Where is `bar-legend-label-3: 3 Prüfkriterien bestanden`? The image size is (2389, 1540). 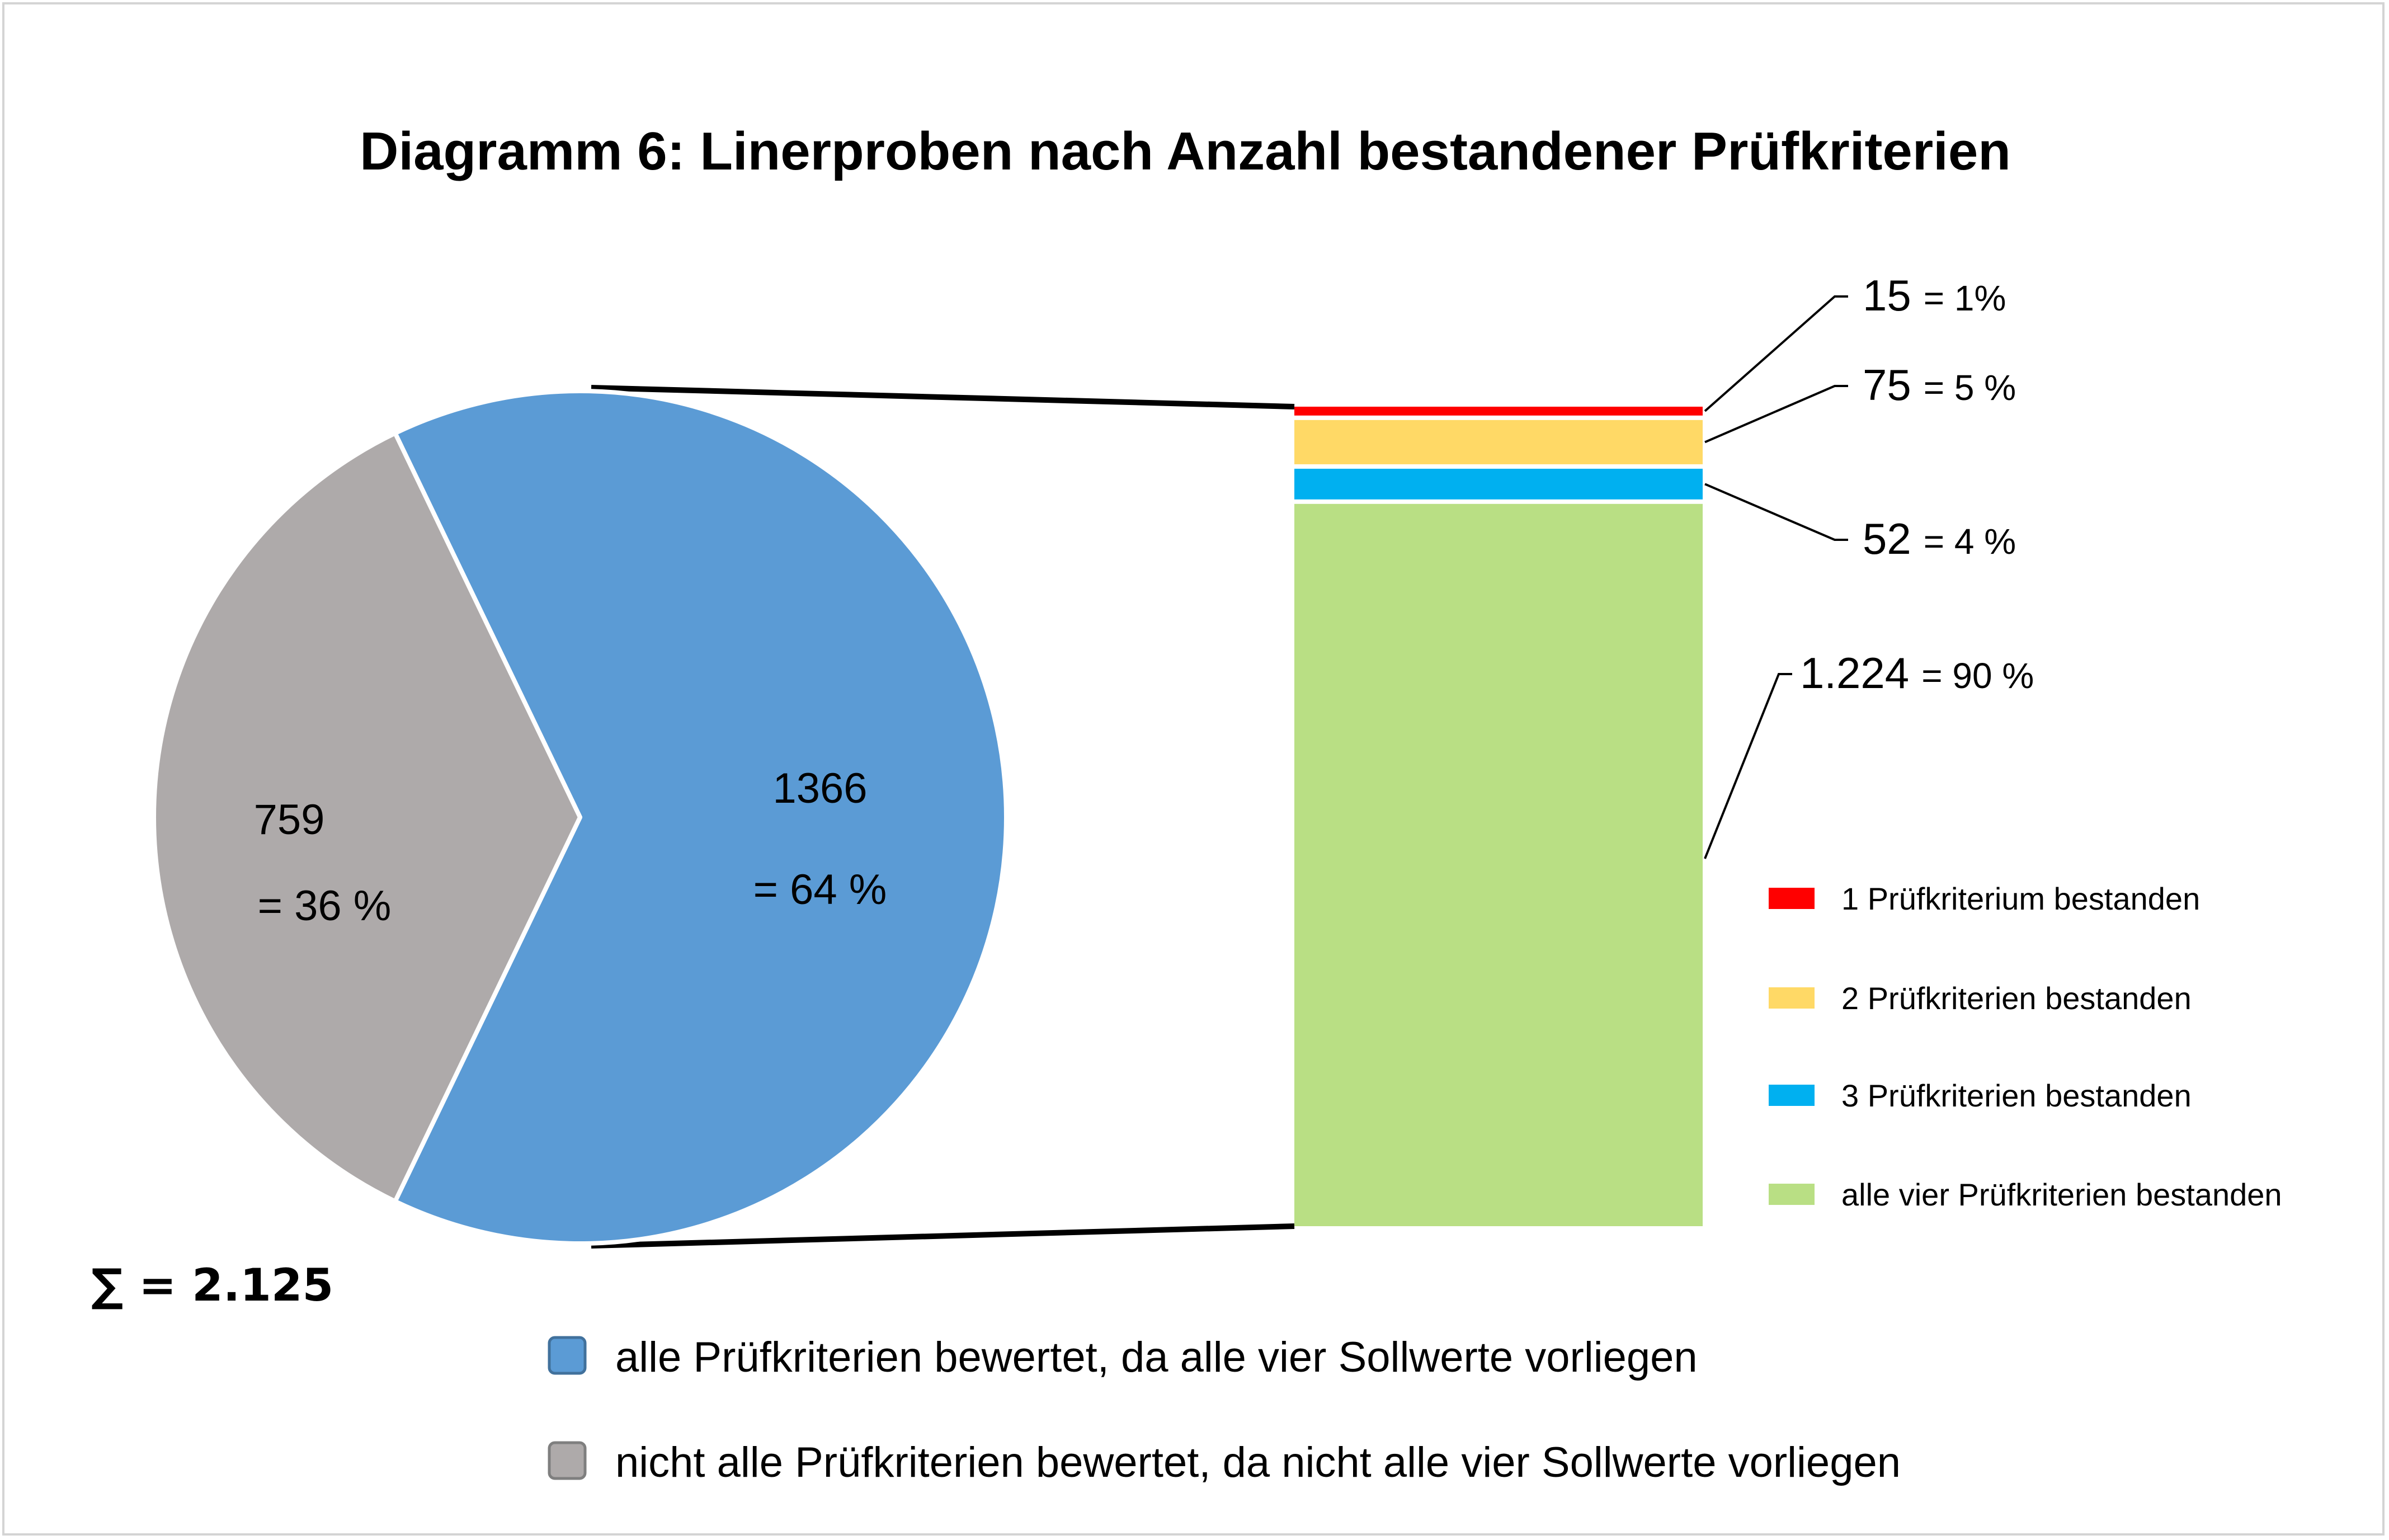
bar-legend-label-3: 3 Prüfkriterien bestanden is located at coordinates (2017, 1095).